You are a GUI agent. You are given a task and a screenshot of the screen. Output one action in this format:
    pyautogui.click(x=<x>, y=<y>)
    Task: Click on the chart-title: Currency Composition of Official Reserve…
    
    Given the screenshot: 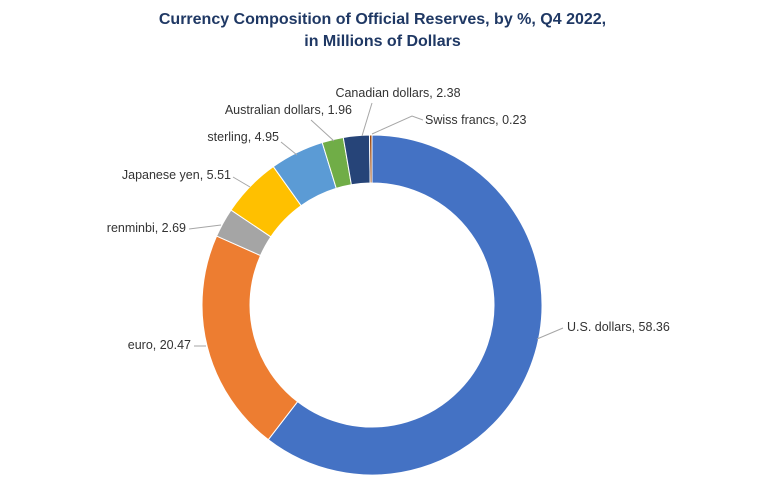 What is the action you would take?
    pyautogui.click(x=382, y=31)
    